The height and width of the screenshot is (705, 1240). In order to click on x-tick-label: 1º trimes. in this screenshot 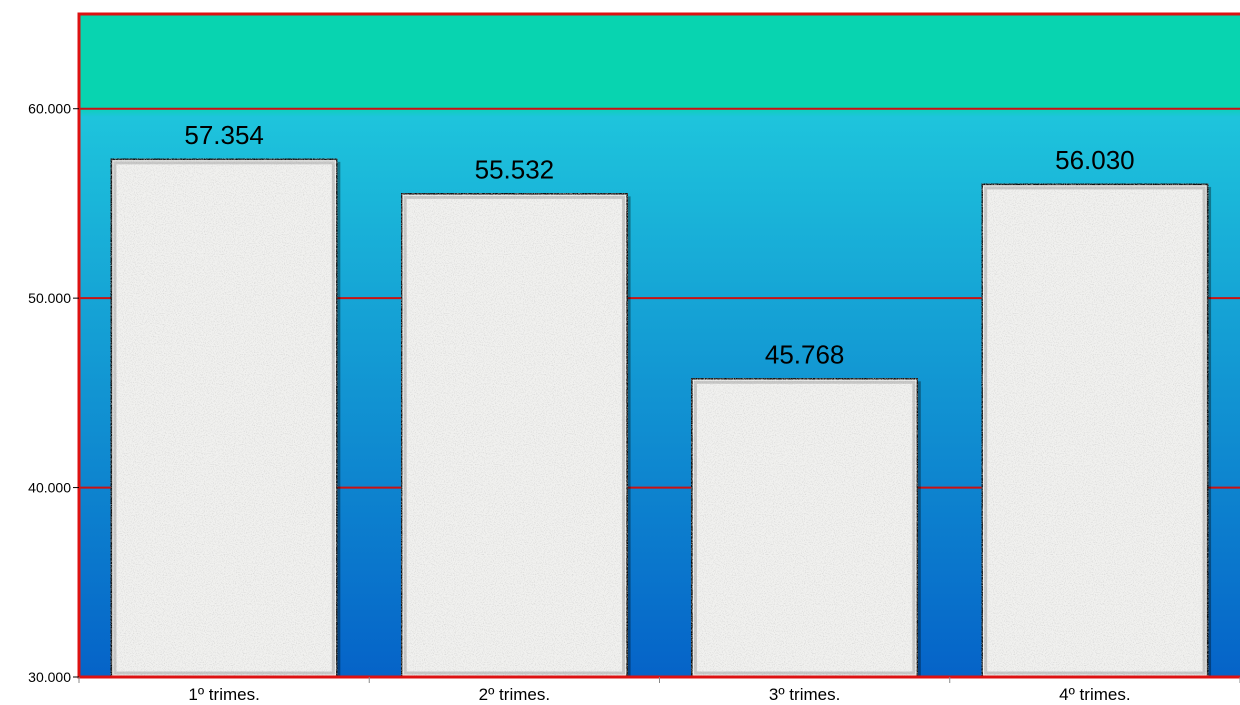, I will do `click(223, 694)`.